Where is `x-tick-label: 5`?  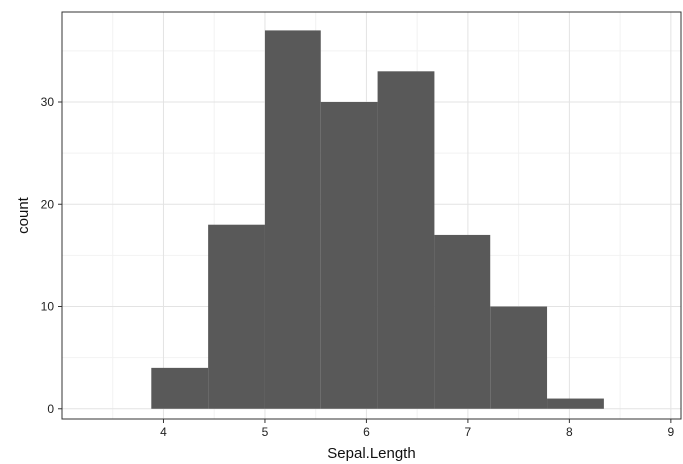 x-tick-label: 5 is located at coordinates (265, 432).